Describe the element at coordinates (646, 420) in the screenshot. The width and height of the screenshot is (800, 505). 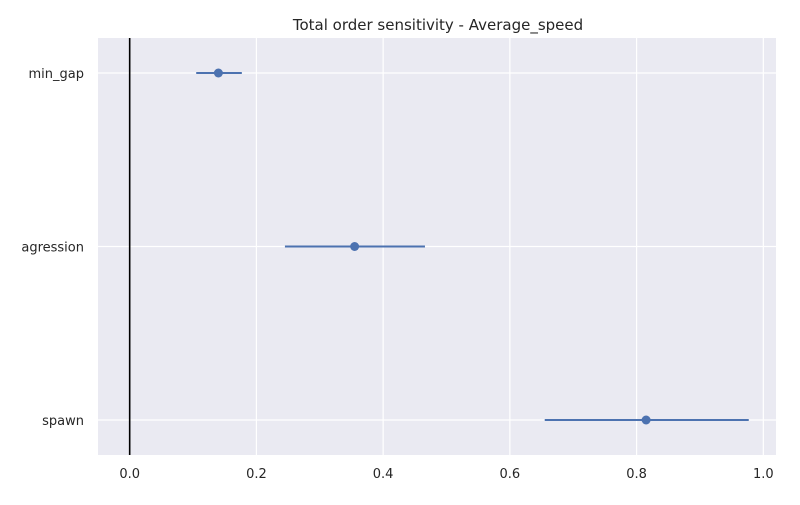
I see `point-spawn` at that location.